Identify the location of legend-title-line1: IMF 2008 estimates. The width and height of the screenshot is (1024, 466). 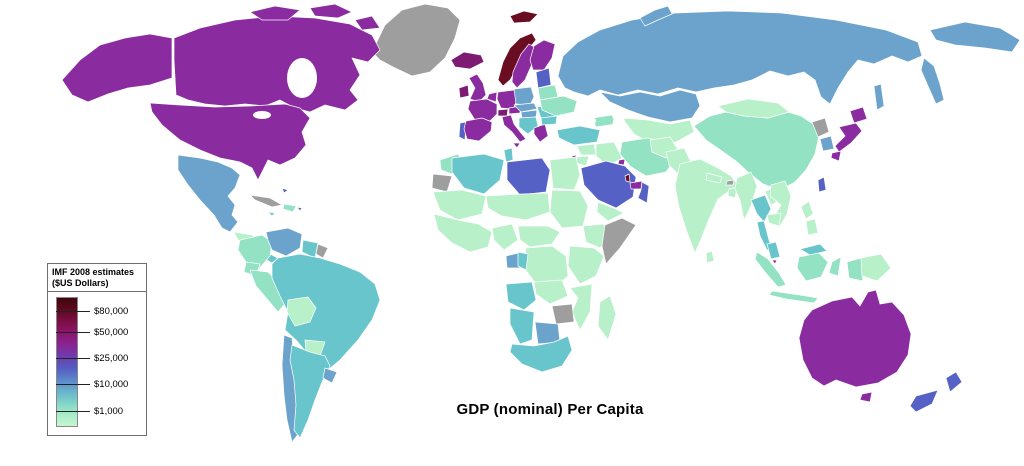
(93, 272).